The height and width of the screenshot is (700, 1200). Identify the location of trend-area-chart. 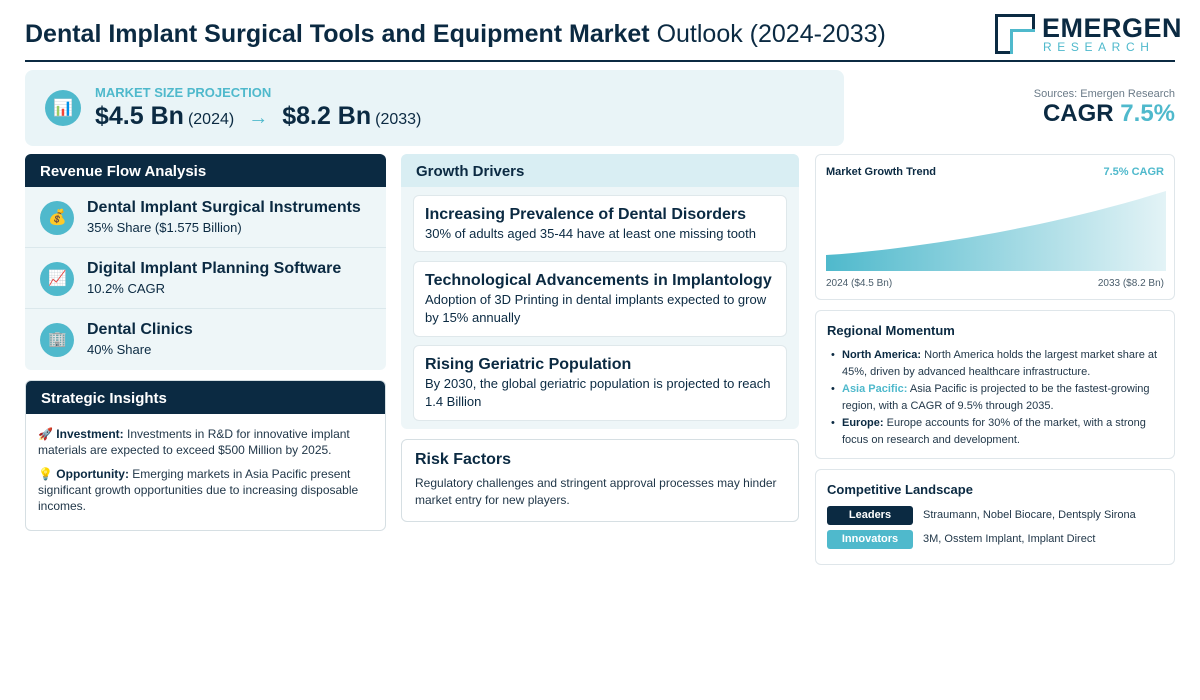
(996, 231).